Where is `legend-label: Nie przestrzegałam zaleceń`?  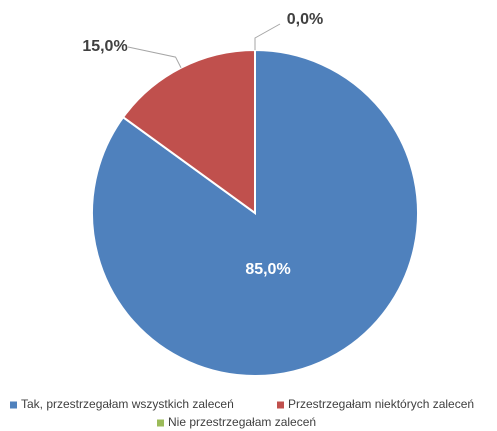 legend-label: Nie przestrzegałam zaleceń is located at coordinates (242, 422).